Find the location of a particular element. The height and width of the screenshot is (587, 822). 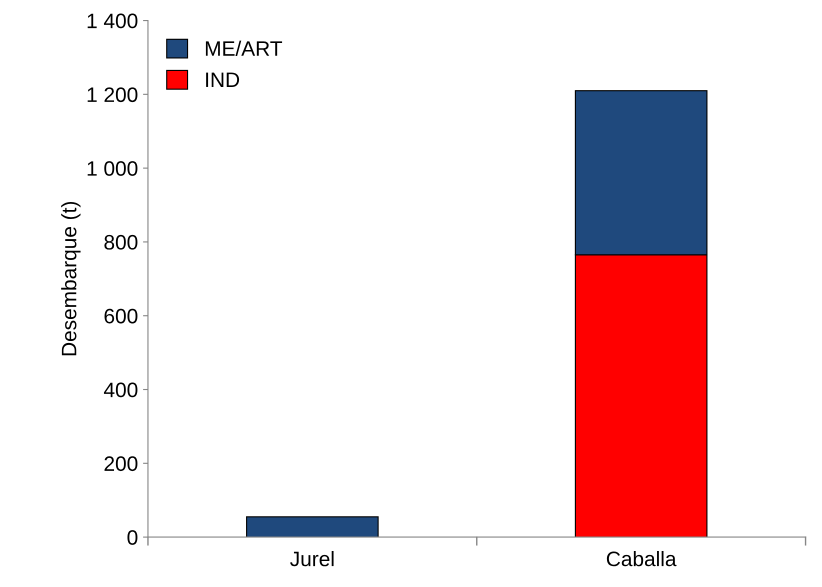

legend-label: ME/ART is located at coordinates (244, 48).